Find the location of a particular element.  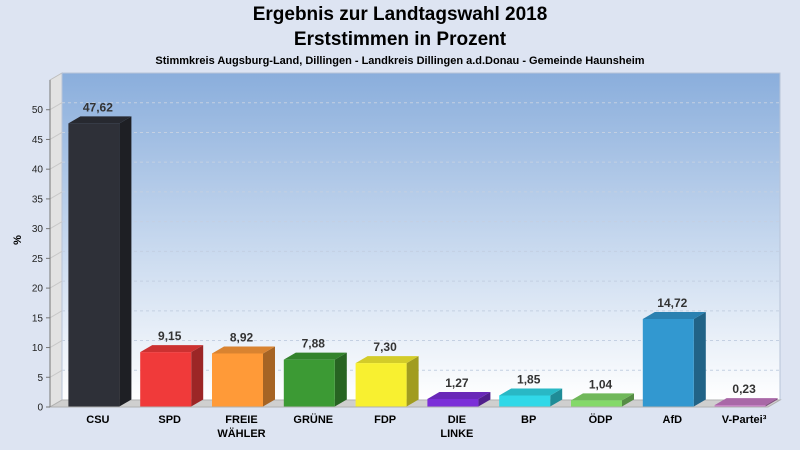

y-tick-label: 10 is located at coordinates (38, 348).